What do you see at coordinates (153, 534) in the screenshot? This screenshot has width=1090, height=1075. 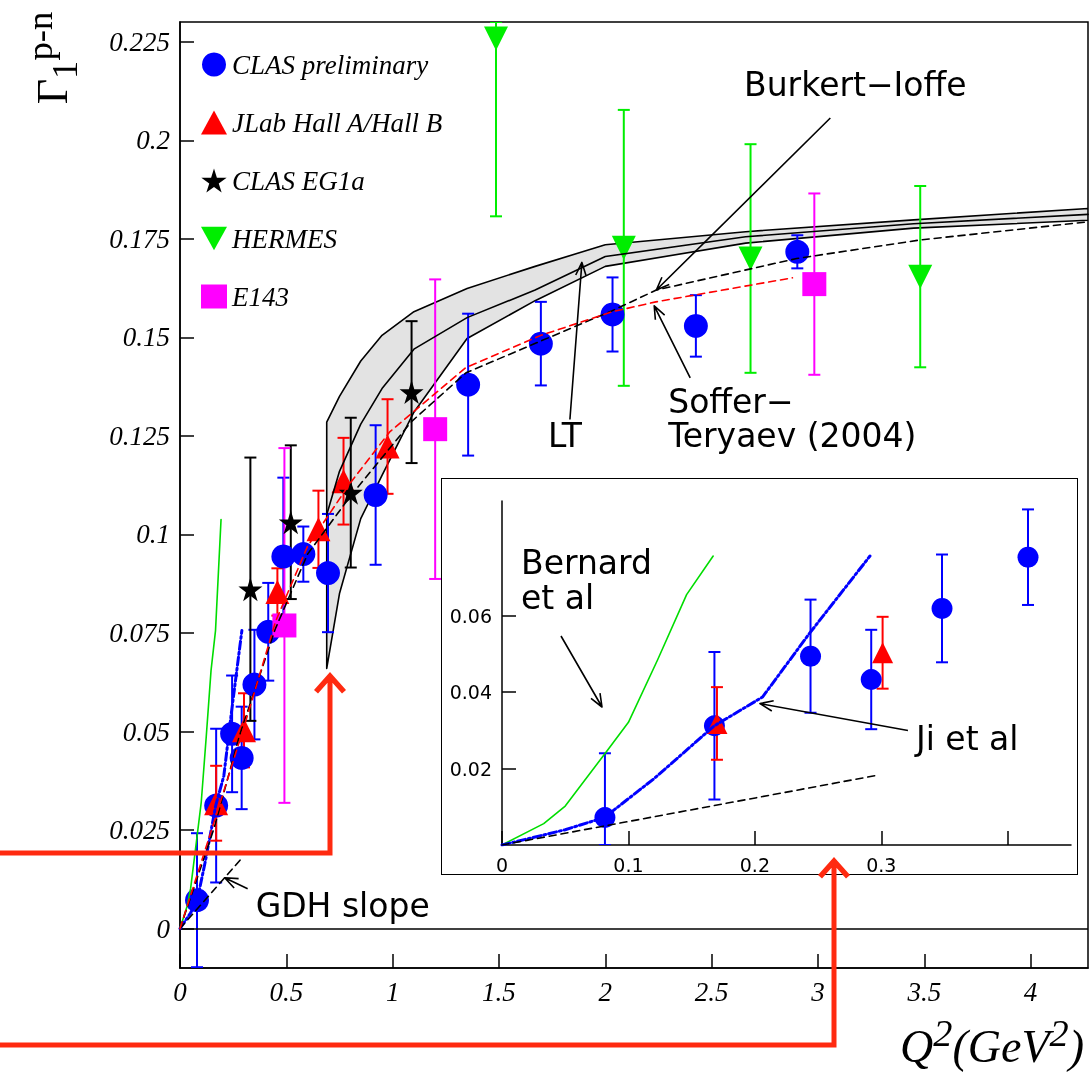 I see `y-tick-label: 0.1` at bounding box center [153, 534].